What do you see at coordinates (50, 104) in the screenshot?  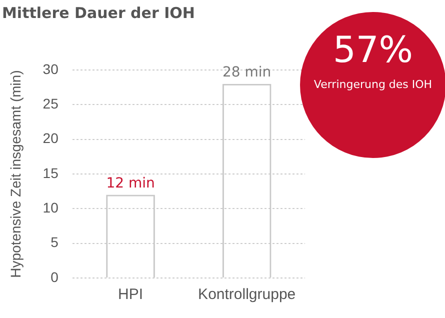 I see `y-tick-label: 25` at bounding box center [50, 104].